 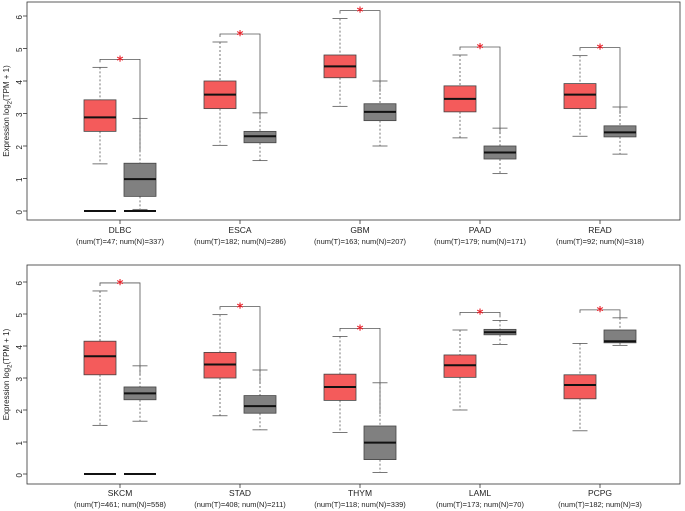 I want to click on group-laml: LAML (num(T)=173; num(N)=70) *, so click(x=480, y=408).